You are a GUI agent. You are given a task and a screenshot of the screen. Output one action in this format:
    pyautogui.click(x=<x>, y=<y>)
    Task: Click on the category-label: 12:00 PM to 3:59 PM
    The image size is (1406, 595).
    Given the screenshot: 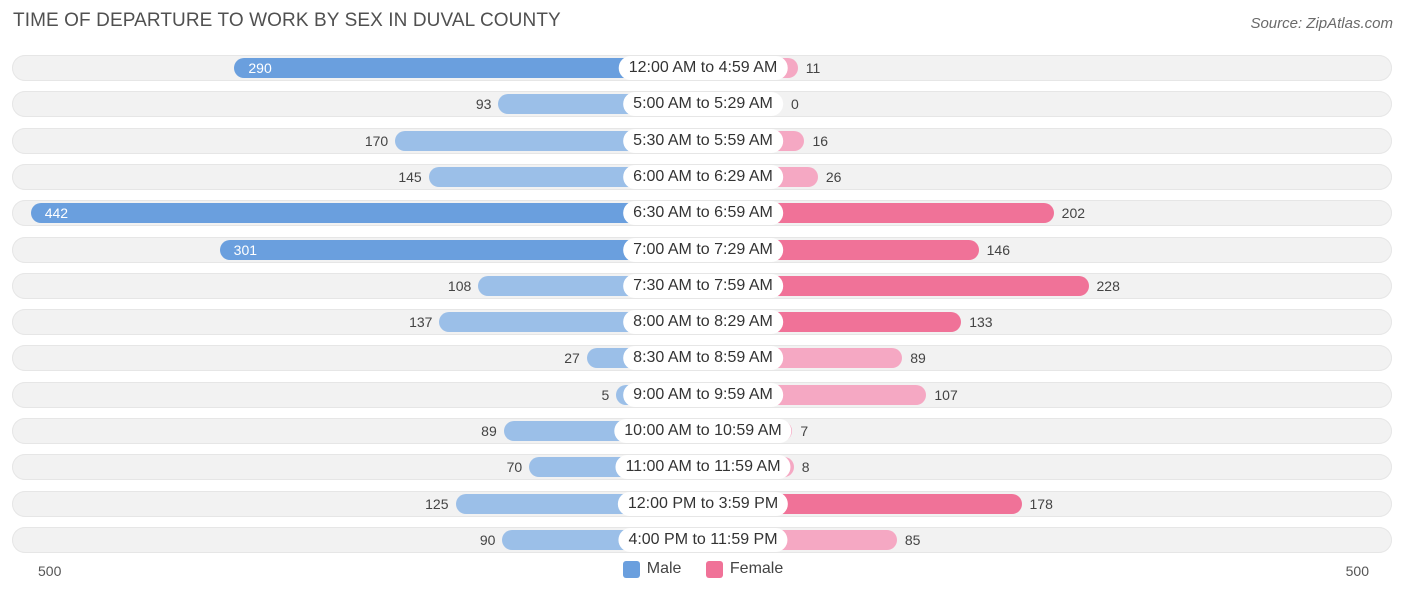 What is the action you would take?
    pyautogui.click(x=703, y=503)
    